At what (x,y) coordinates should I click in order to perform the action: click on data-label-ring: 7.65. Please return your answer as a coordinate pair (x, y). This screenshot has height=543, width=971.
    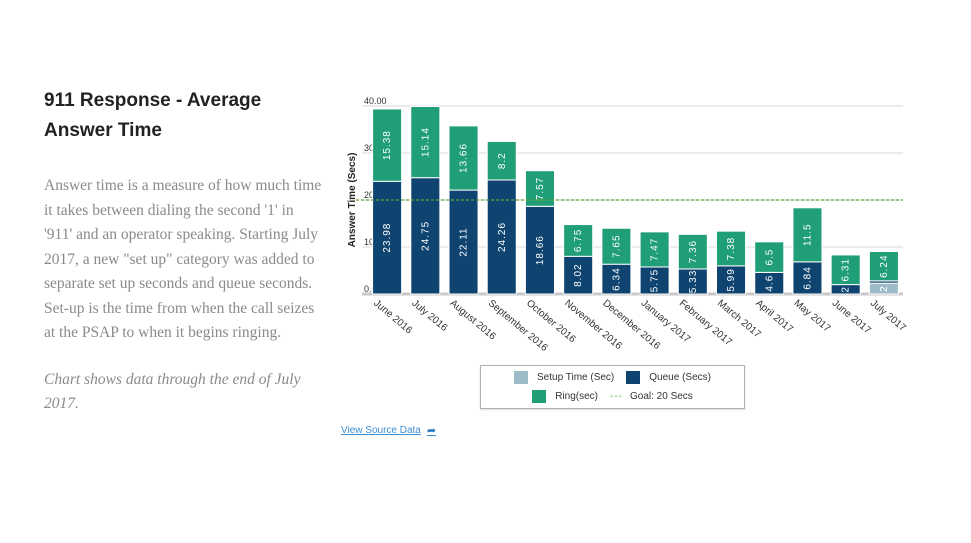
    Looking at the image, I should click on (616, 245).